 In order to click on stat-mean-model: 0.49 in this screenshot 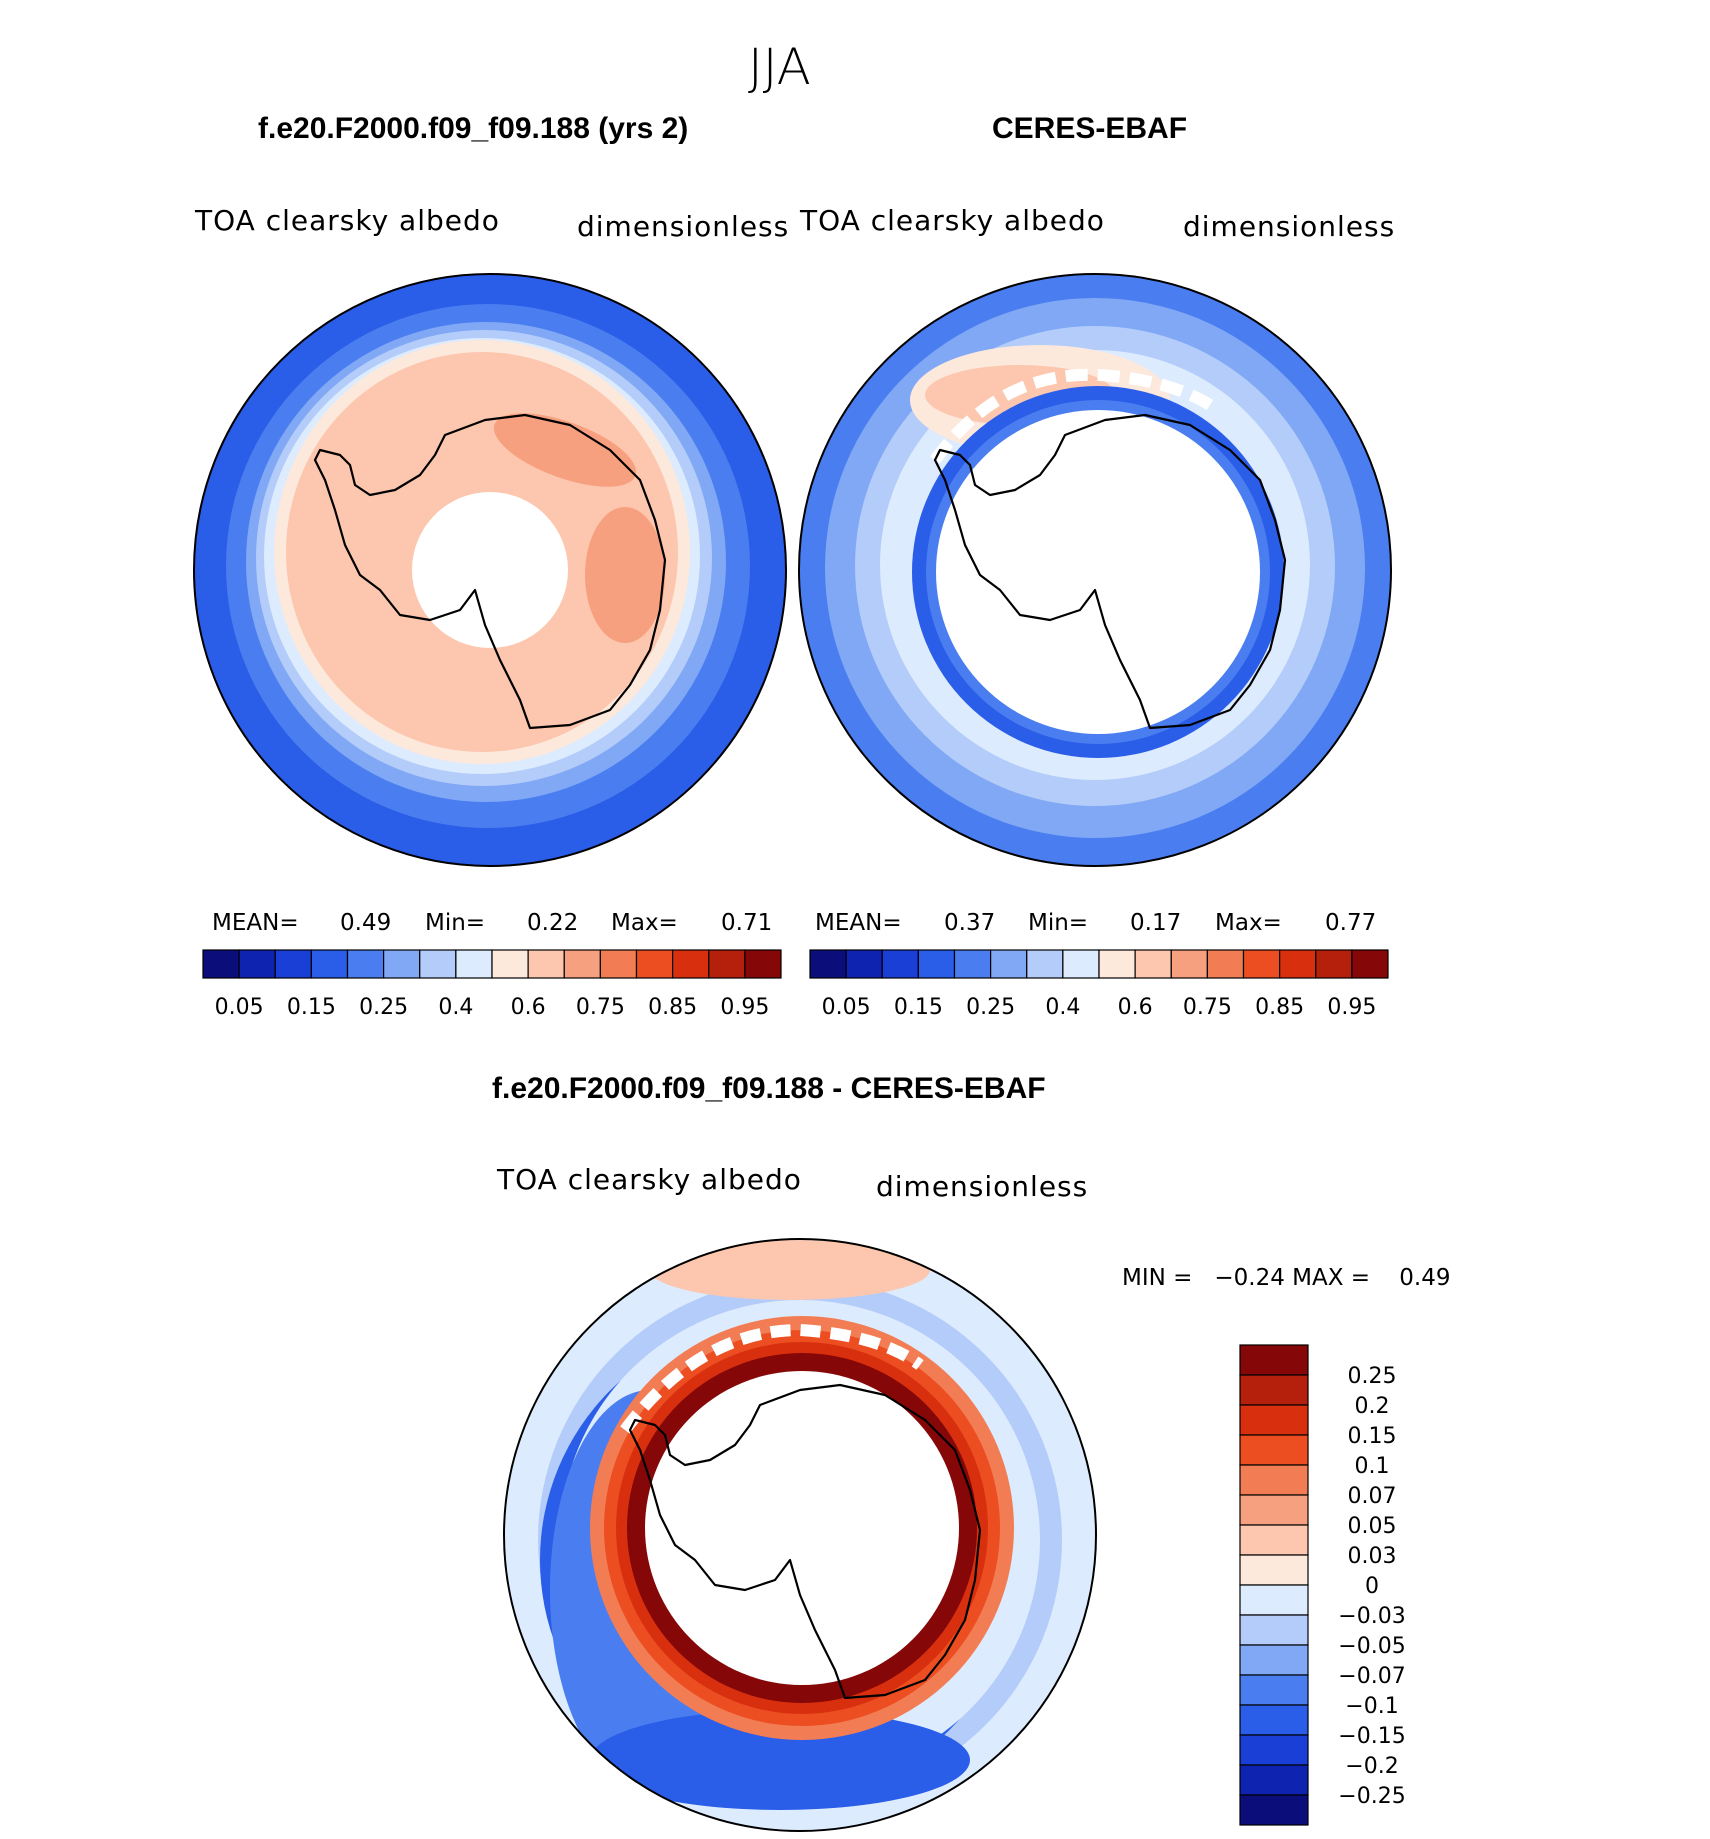, I will do `click(366, 923)`.